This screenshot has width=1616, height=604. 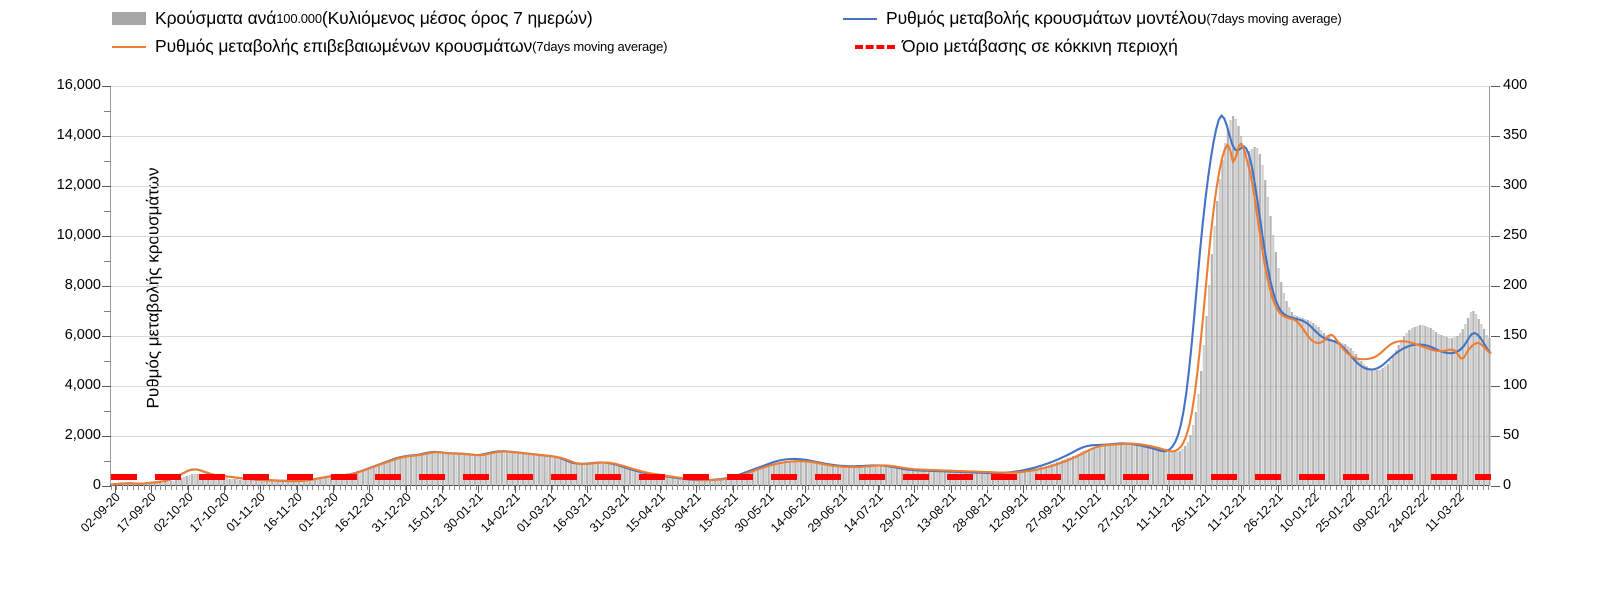 What do you see at coordinates (936, 512) in the screenshot?
I see `x-tick-label: 13-08-21` at bounding box center [936, 512].